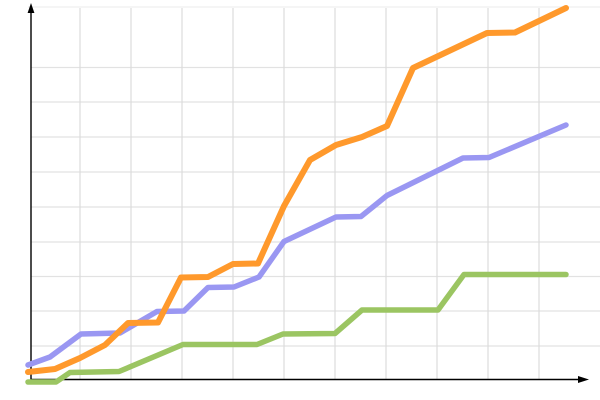  Describe the element at coordinates (583, 379) in the screenshot. I see `x-axis-arrowhead` at that location.